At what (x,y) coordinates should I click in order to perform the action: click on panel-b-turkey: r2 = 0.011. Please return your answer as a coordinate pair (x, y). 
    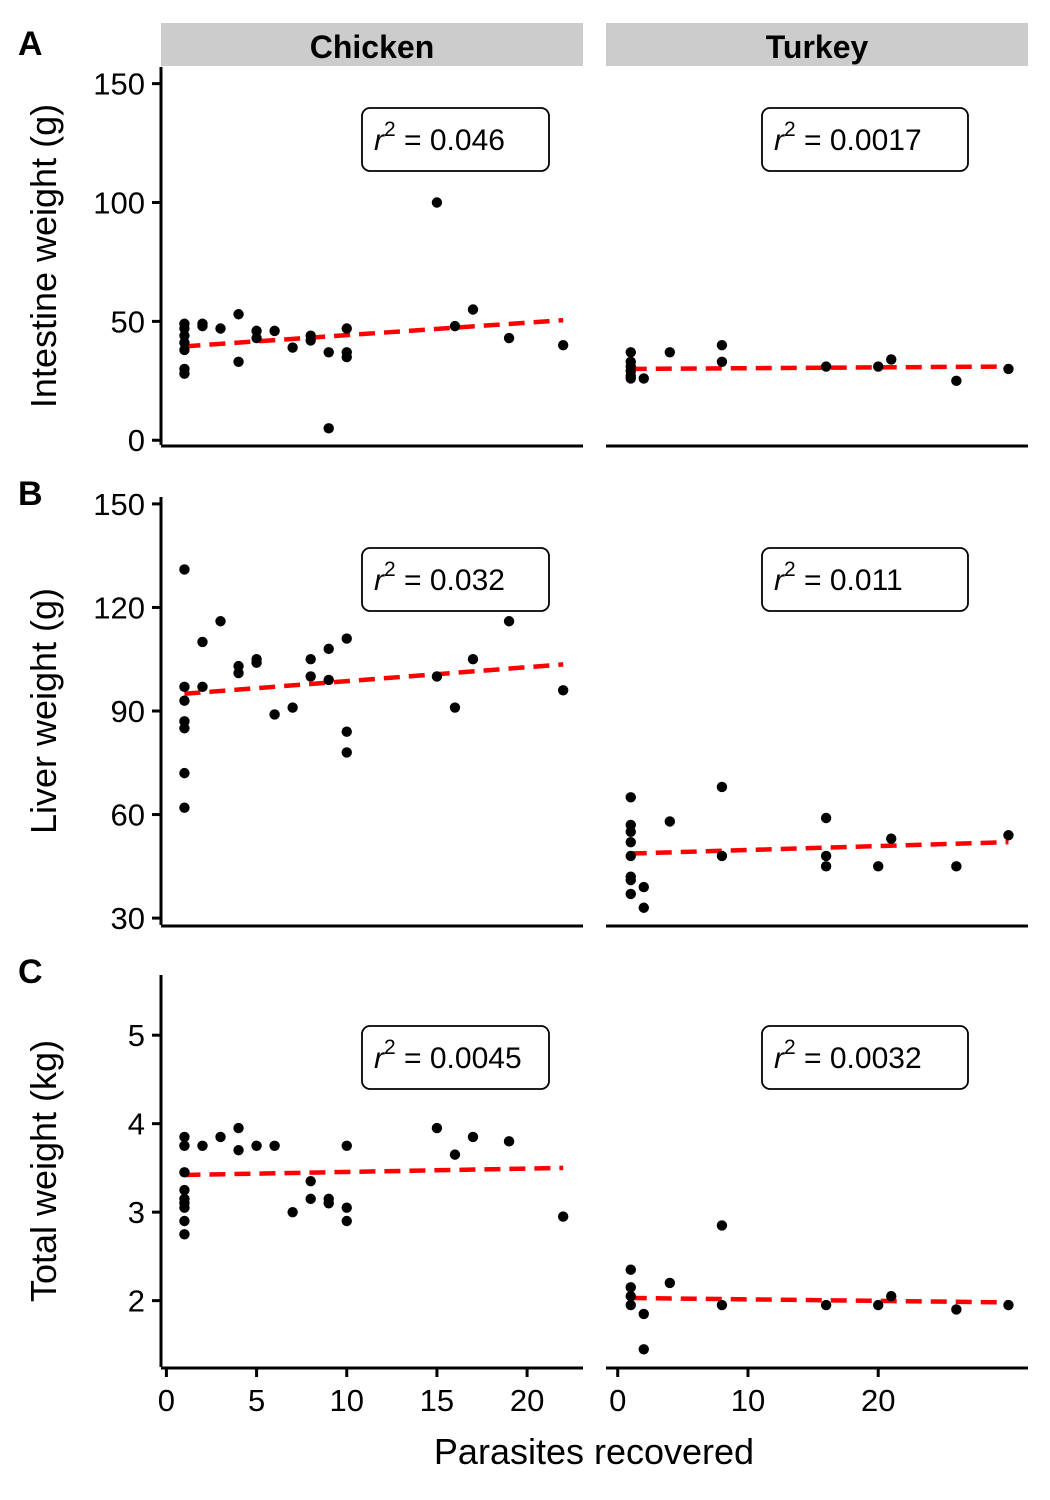
    Looking at the image, I should click on (817, 737).